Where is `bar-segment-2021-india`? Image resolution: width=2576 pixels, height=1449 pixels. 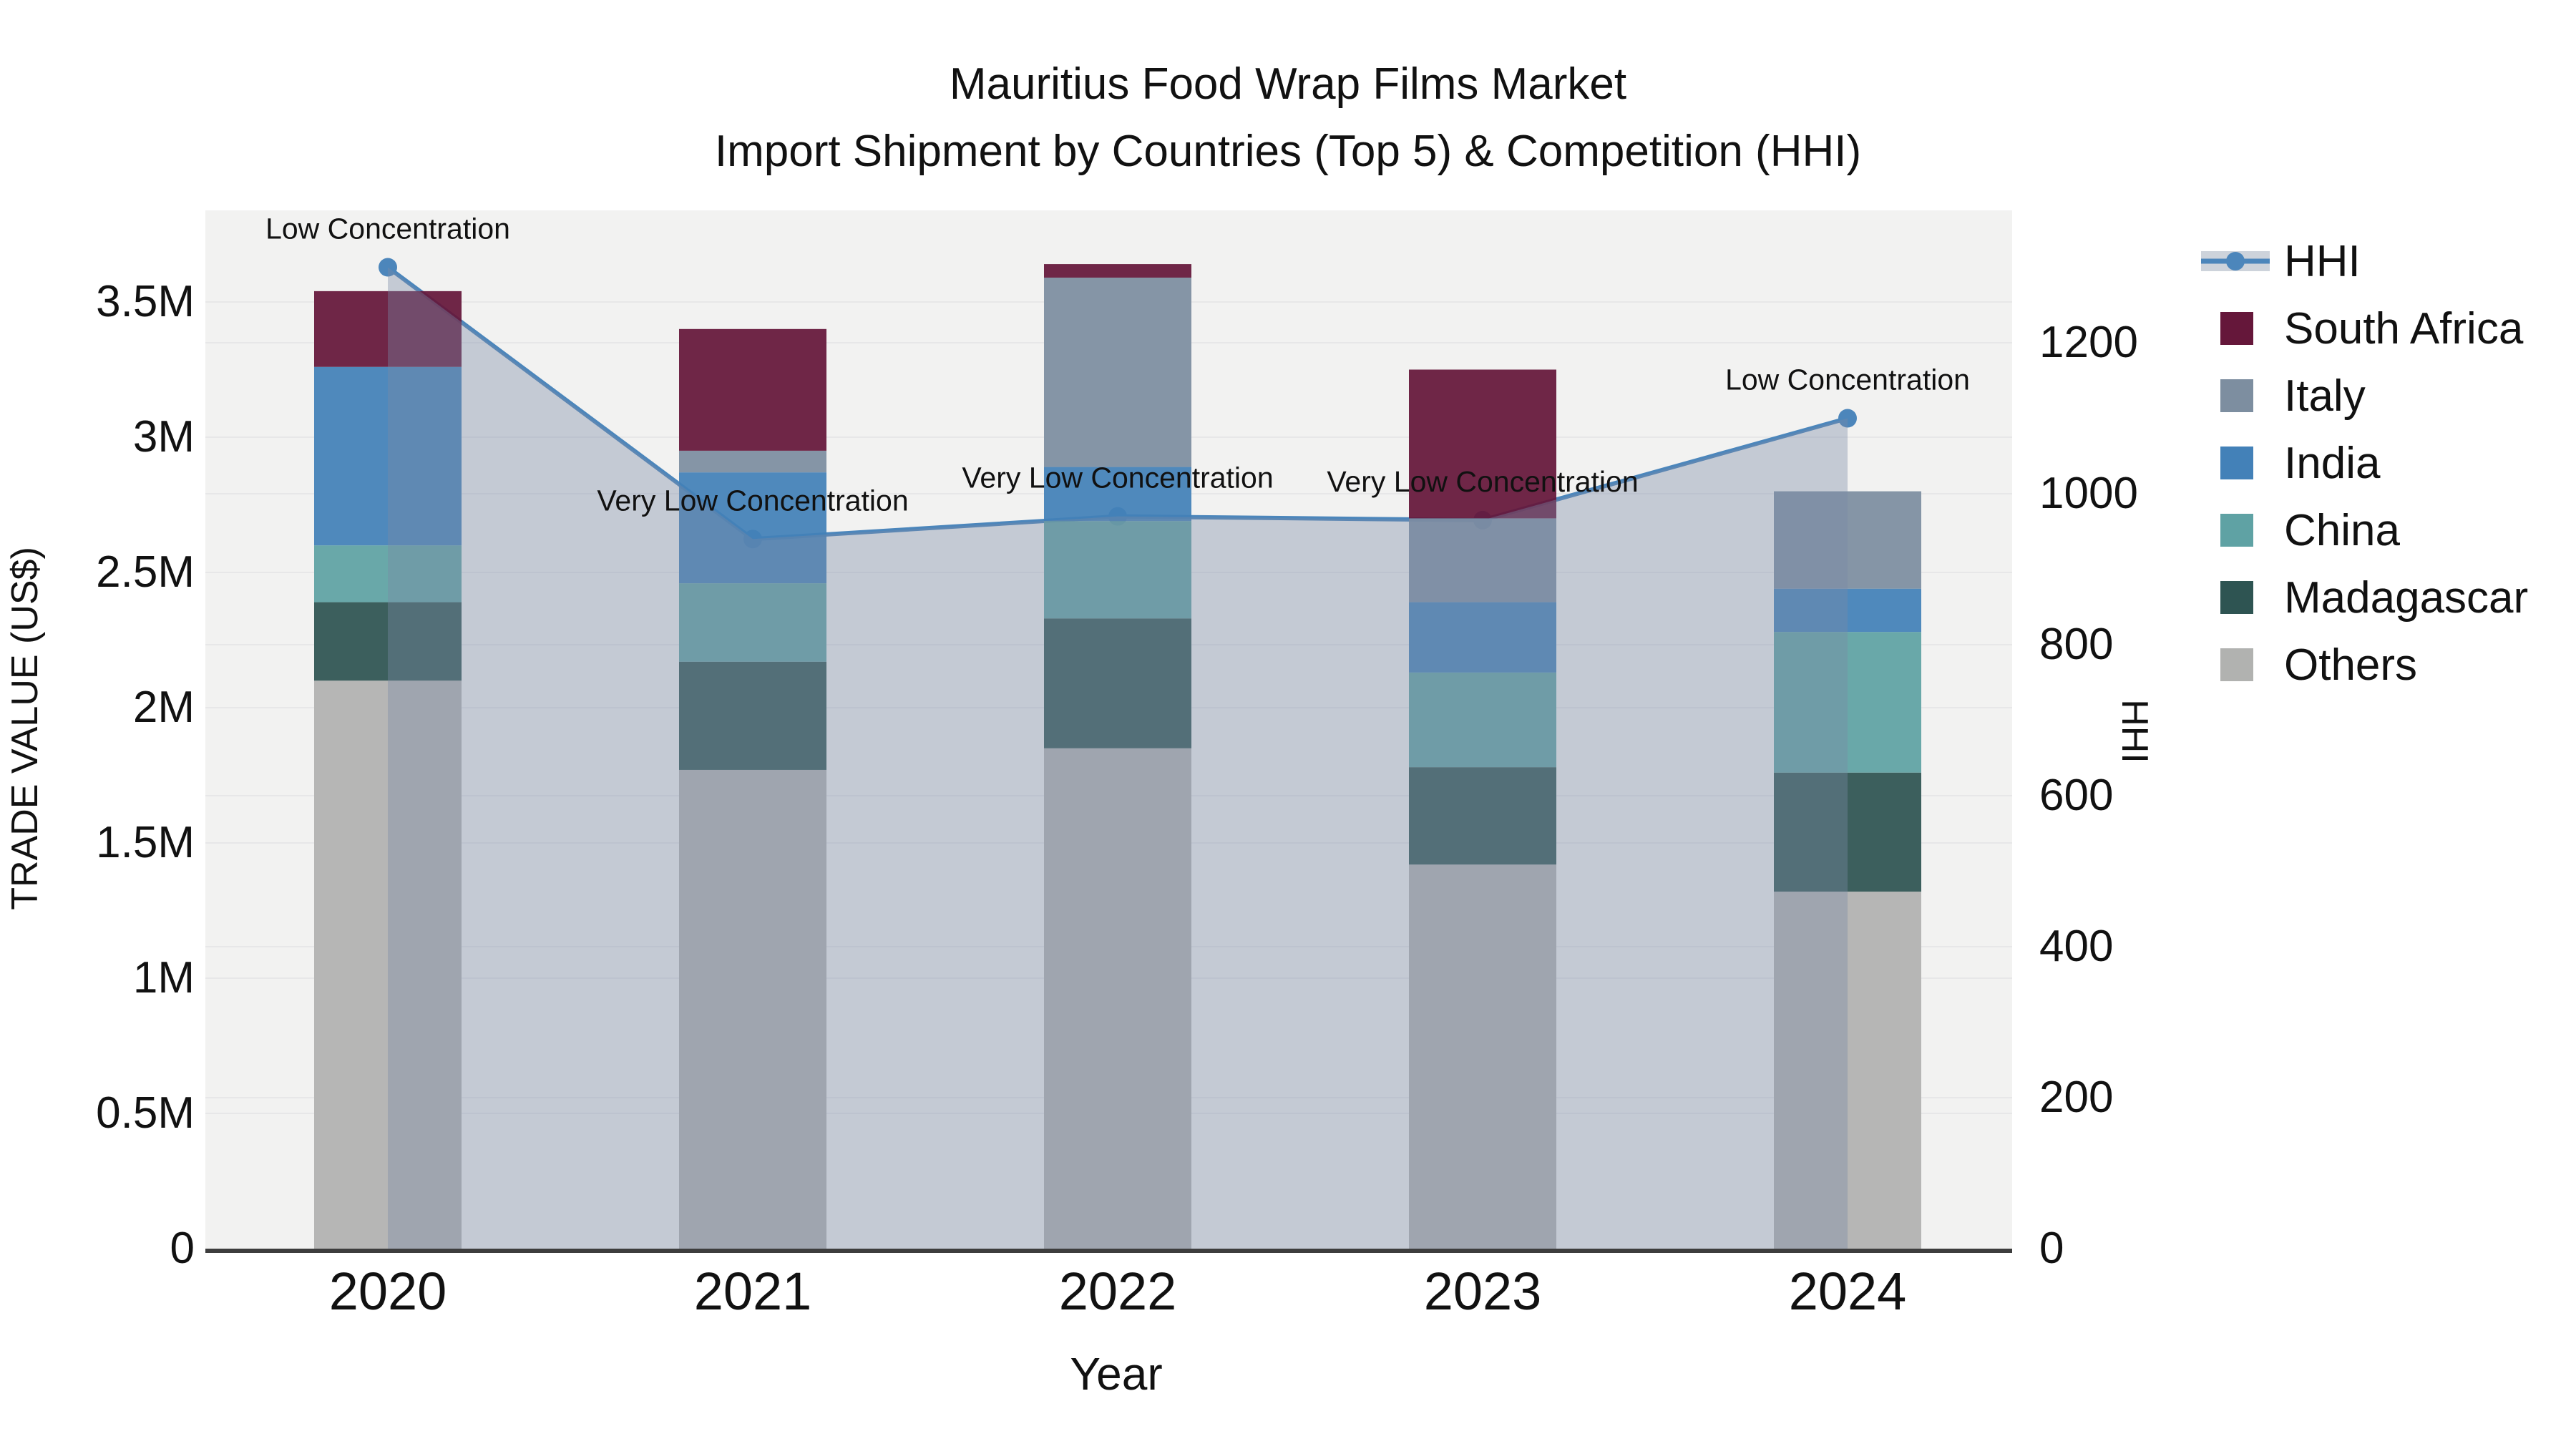 bar-segment-2021-india is located at coordinates (752, 528).